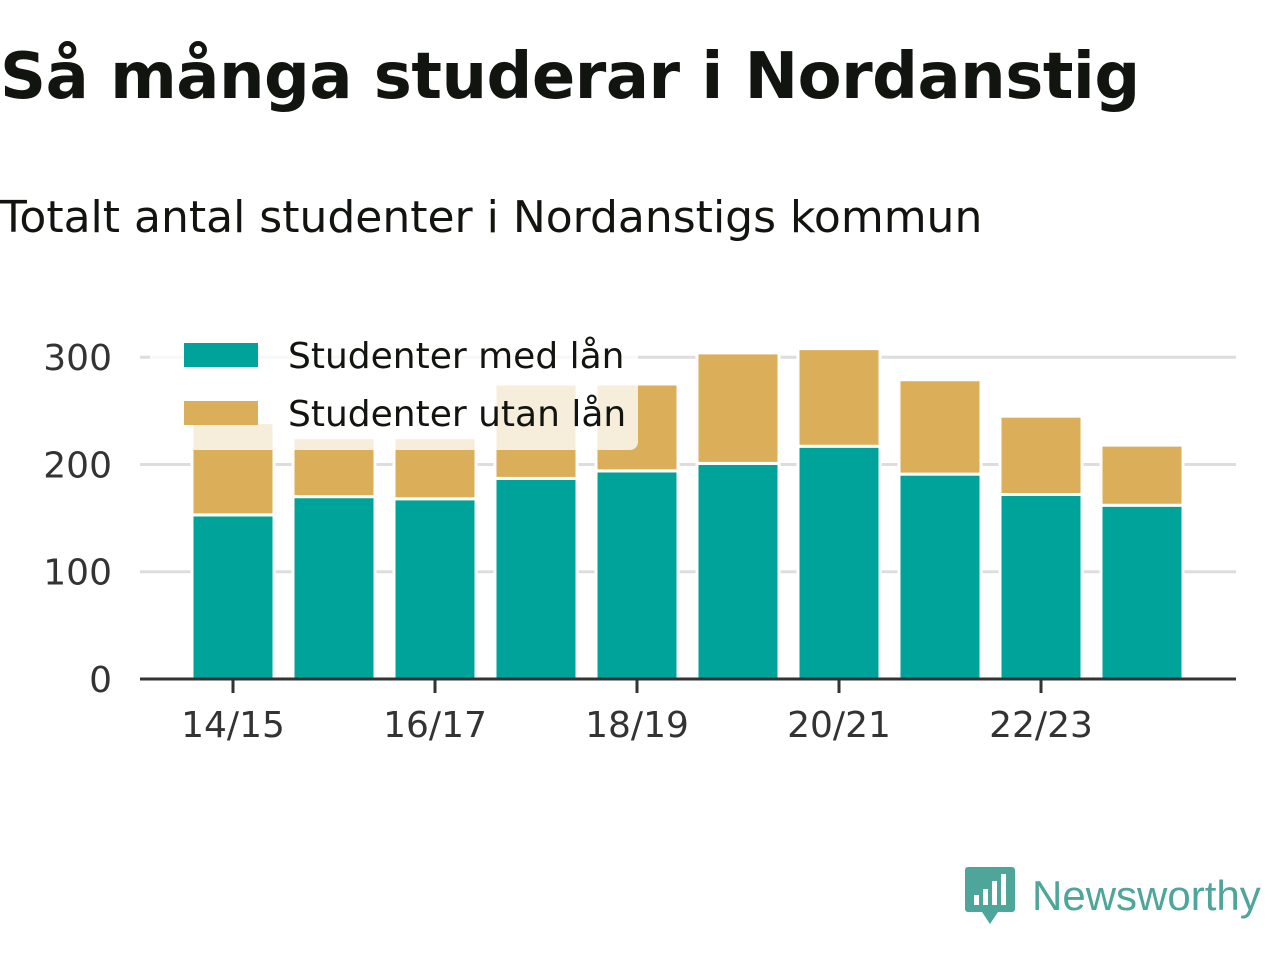 The width and height of the screenshot is (1280, 960). Describe the element at coordinates (221, 413) in the screenshot. I see `legend-swatch-utan-lan` at that location.